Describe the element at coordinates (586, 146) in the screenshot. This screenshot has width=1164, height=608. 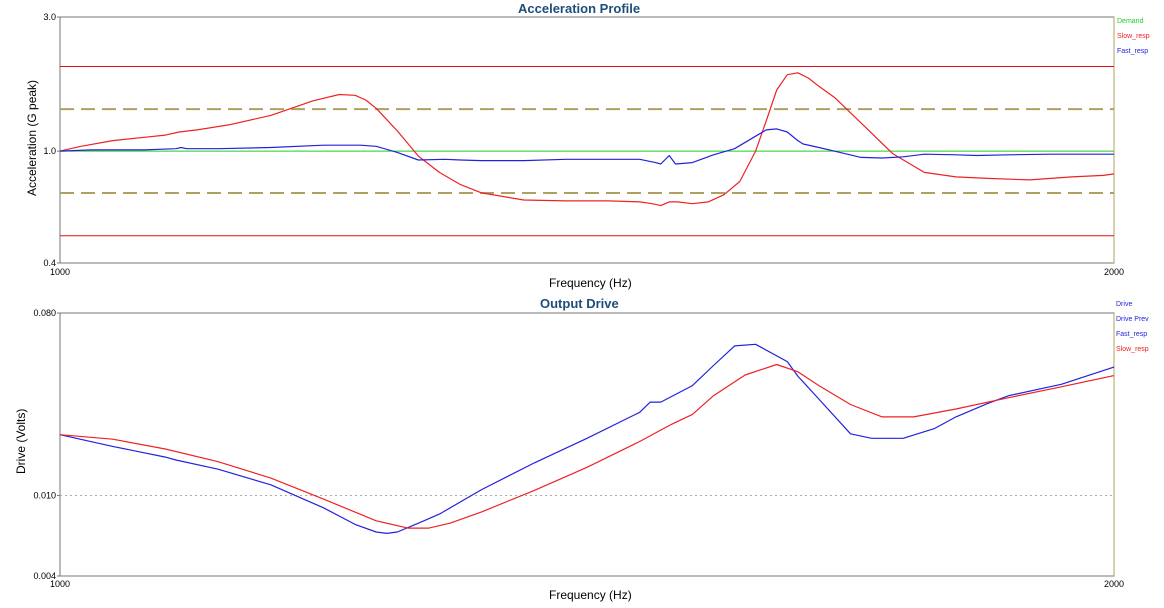
I see `series-line-fast-resp` at that location.